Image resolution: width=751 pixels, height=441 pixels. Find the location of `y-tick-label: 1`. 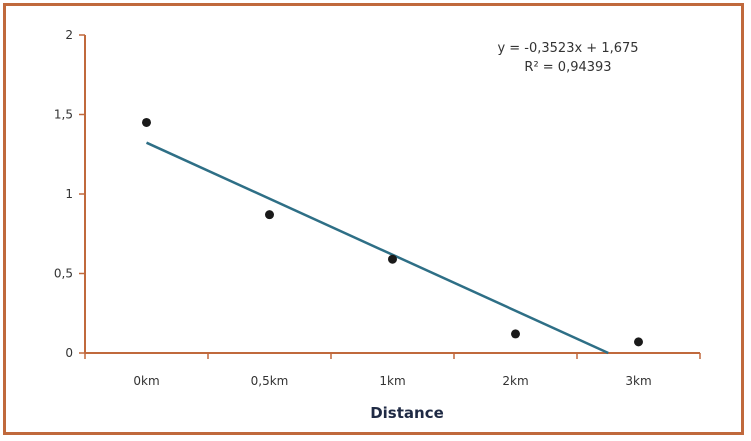

y-tick-label: 1 is located at coordinates (69, 194).